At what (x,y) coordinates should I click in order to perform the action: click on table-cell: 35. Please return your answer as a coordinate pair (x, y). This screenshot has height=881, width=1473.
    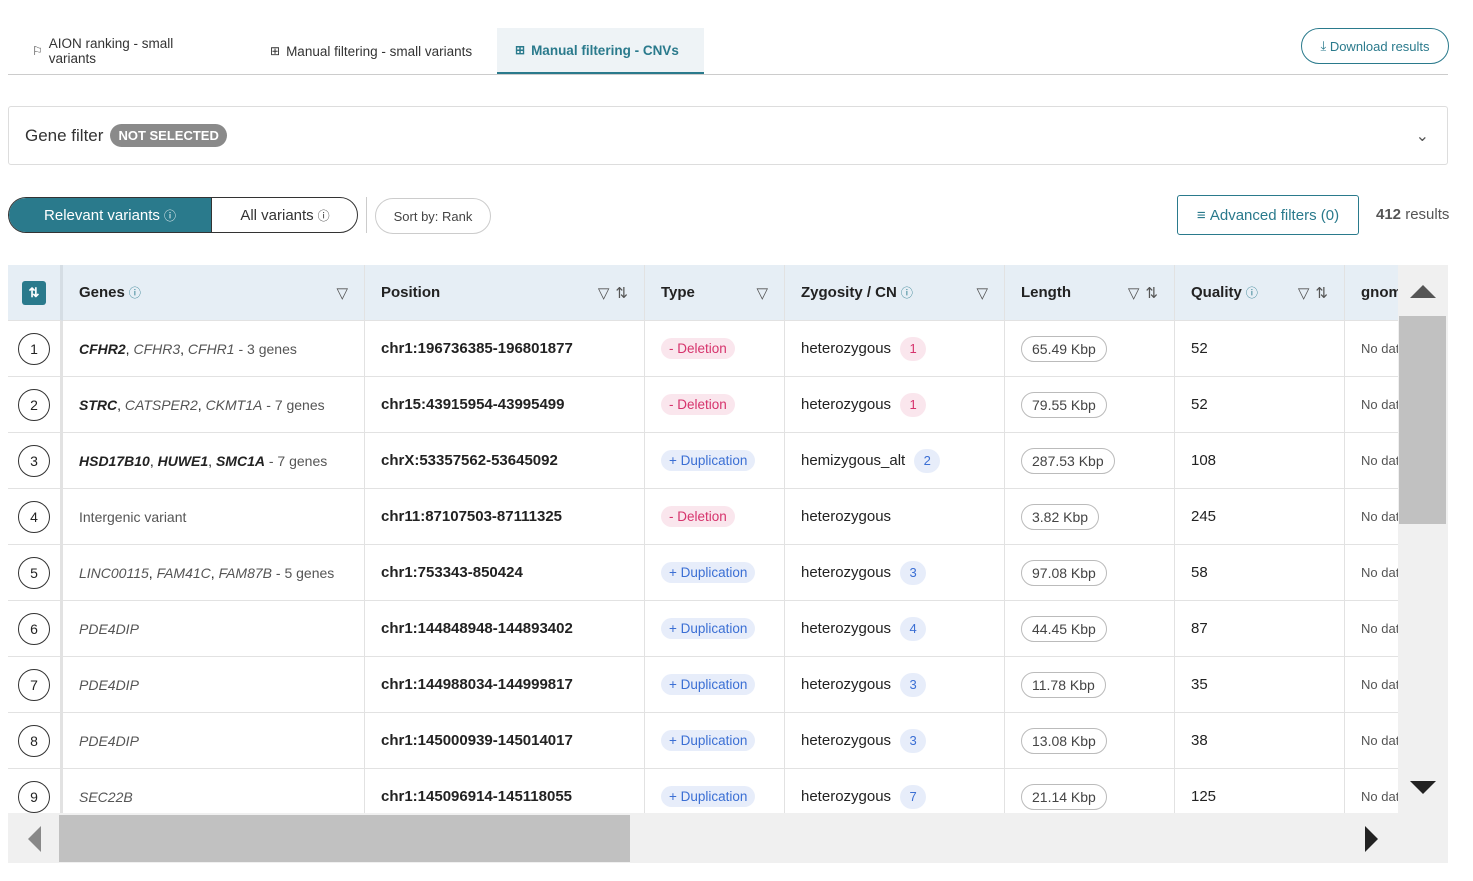
    Looking at the image, I should click on (1260, 685).